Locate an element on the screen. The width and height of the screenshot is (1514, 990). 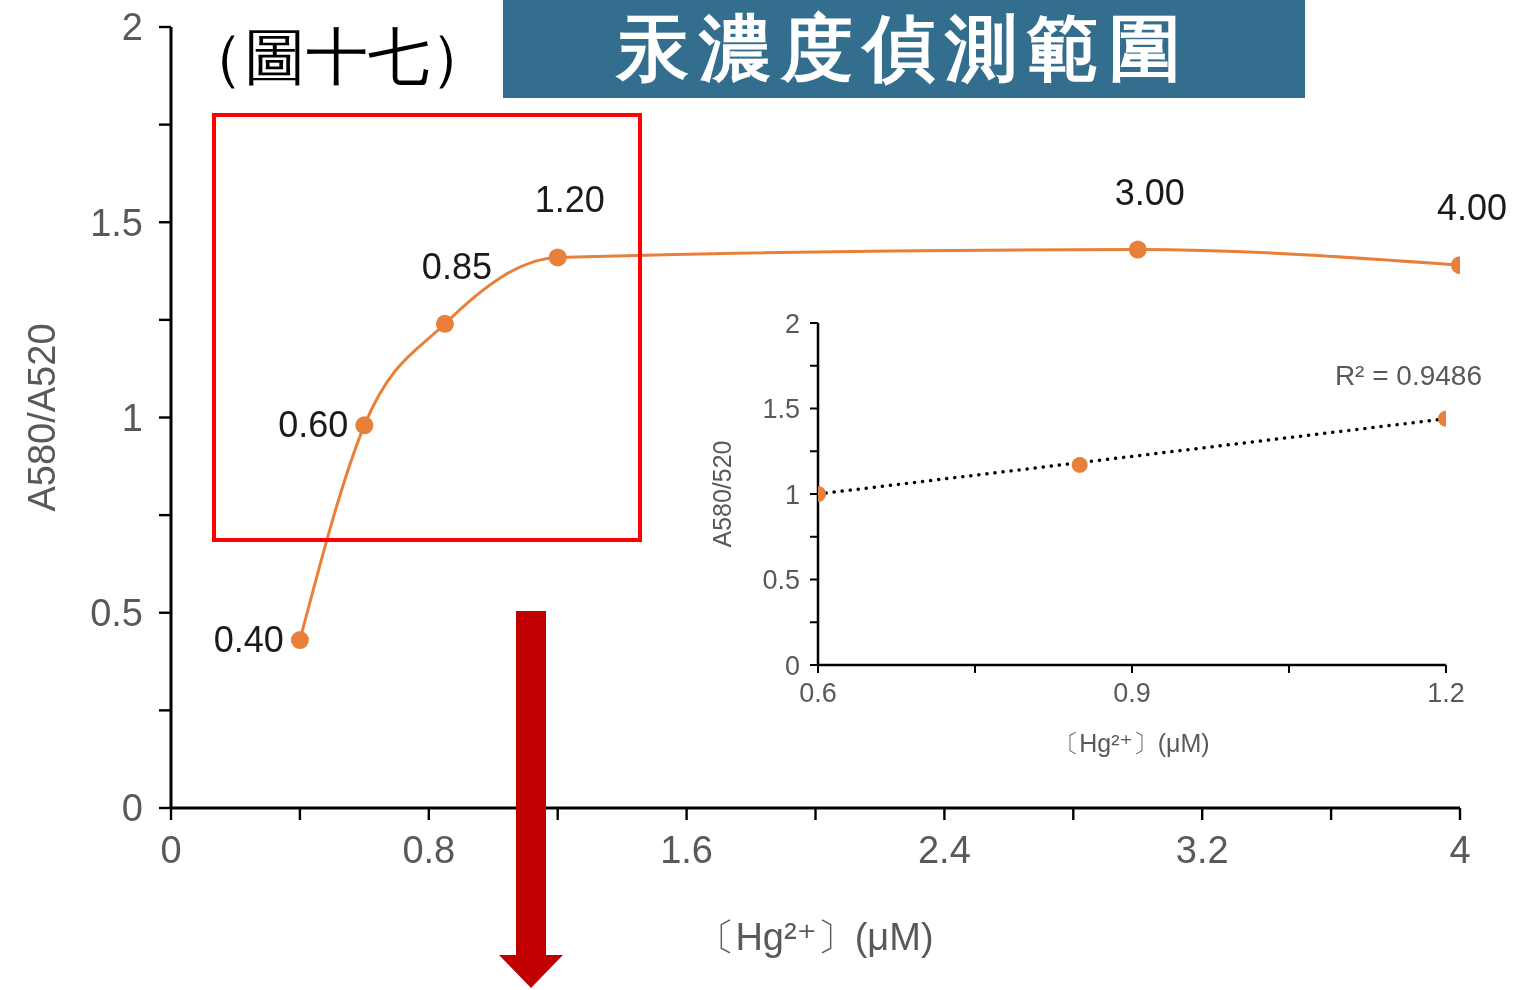
x-tick-label: 0.6 is located at coordinates (818, 693).